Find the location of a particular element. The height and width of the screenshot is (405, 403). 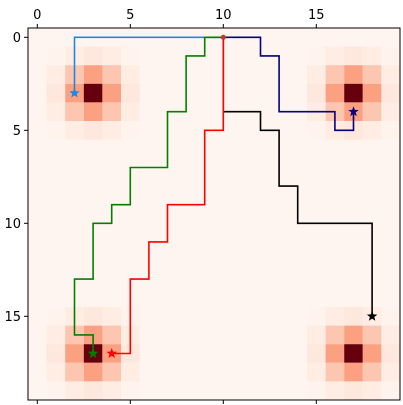

y-tick-label: 10 is located at coordinates (12, 224).